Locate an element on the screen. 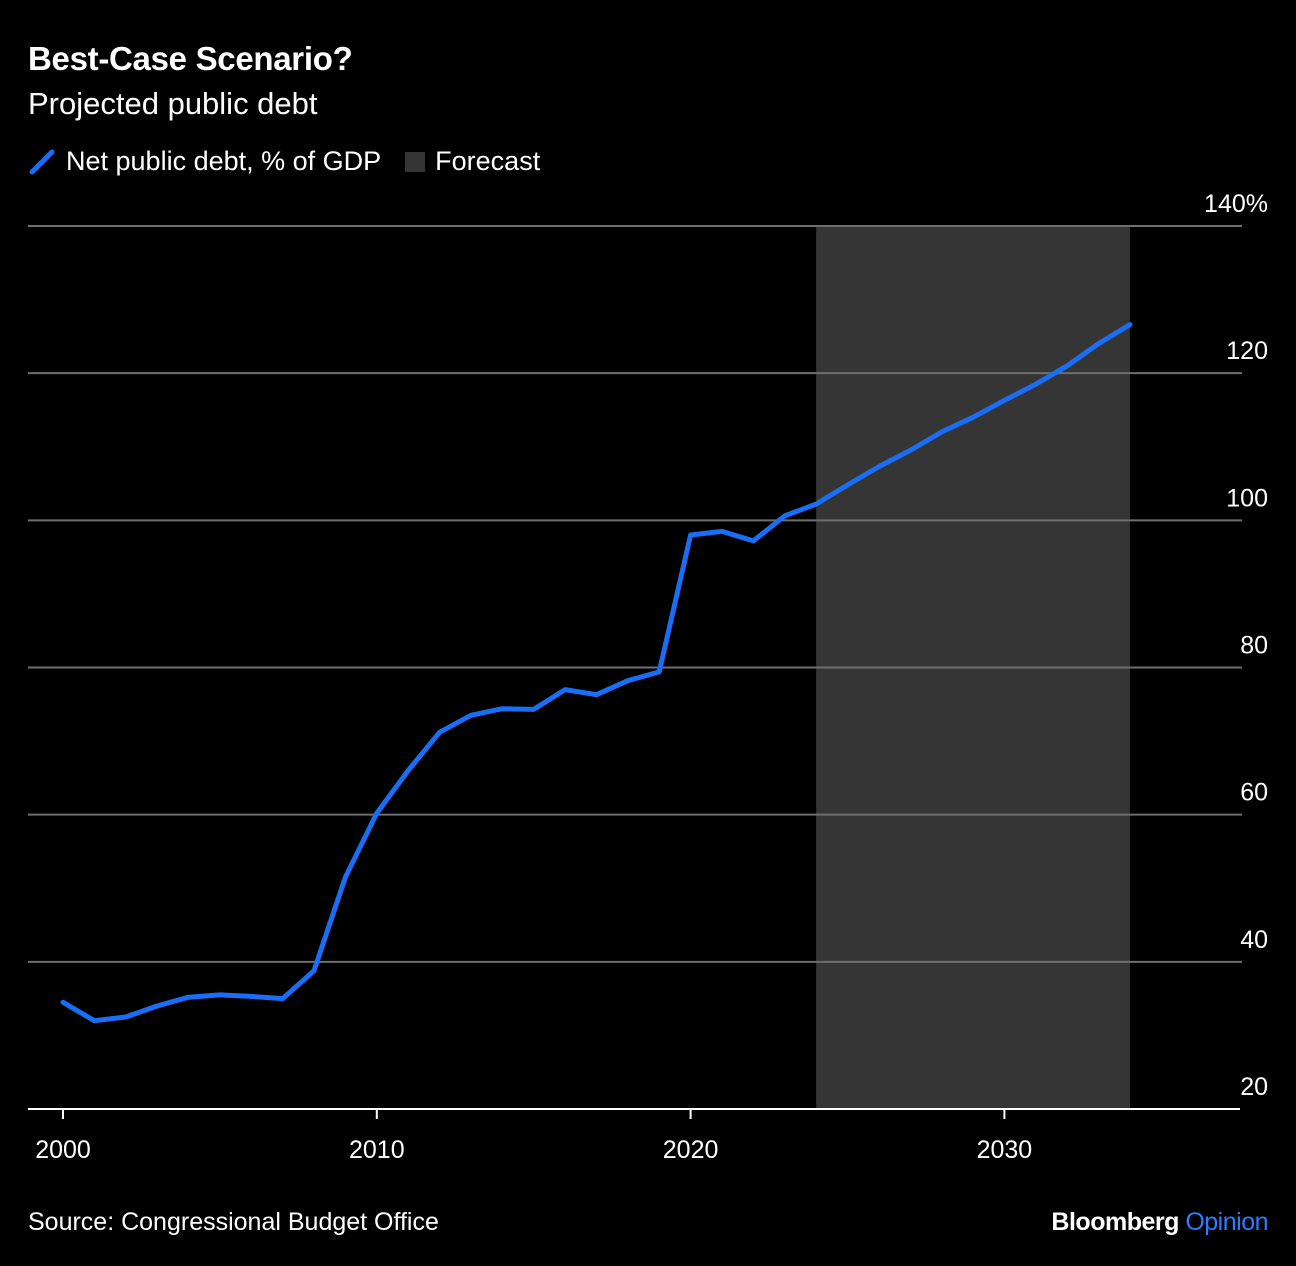  legend-item-series: Net public debt, % of GDP is located at coordinates (204, 161).